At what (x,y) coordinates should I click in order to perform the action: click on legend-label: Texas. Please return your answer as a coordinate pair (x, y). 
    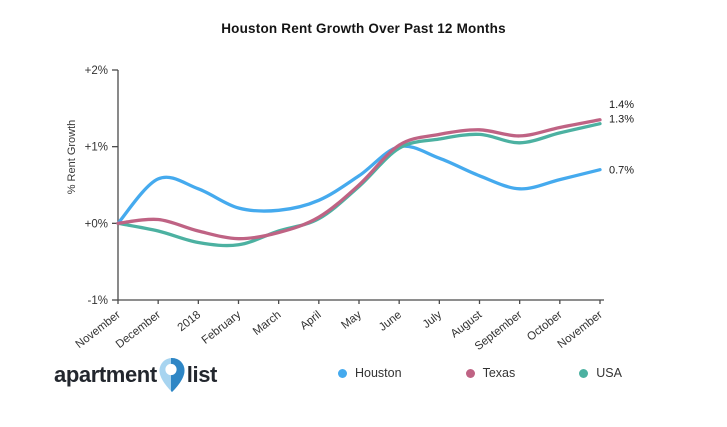
    Looking at the image, I should click on (499, 373).